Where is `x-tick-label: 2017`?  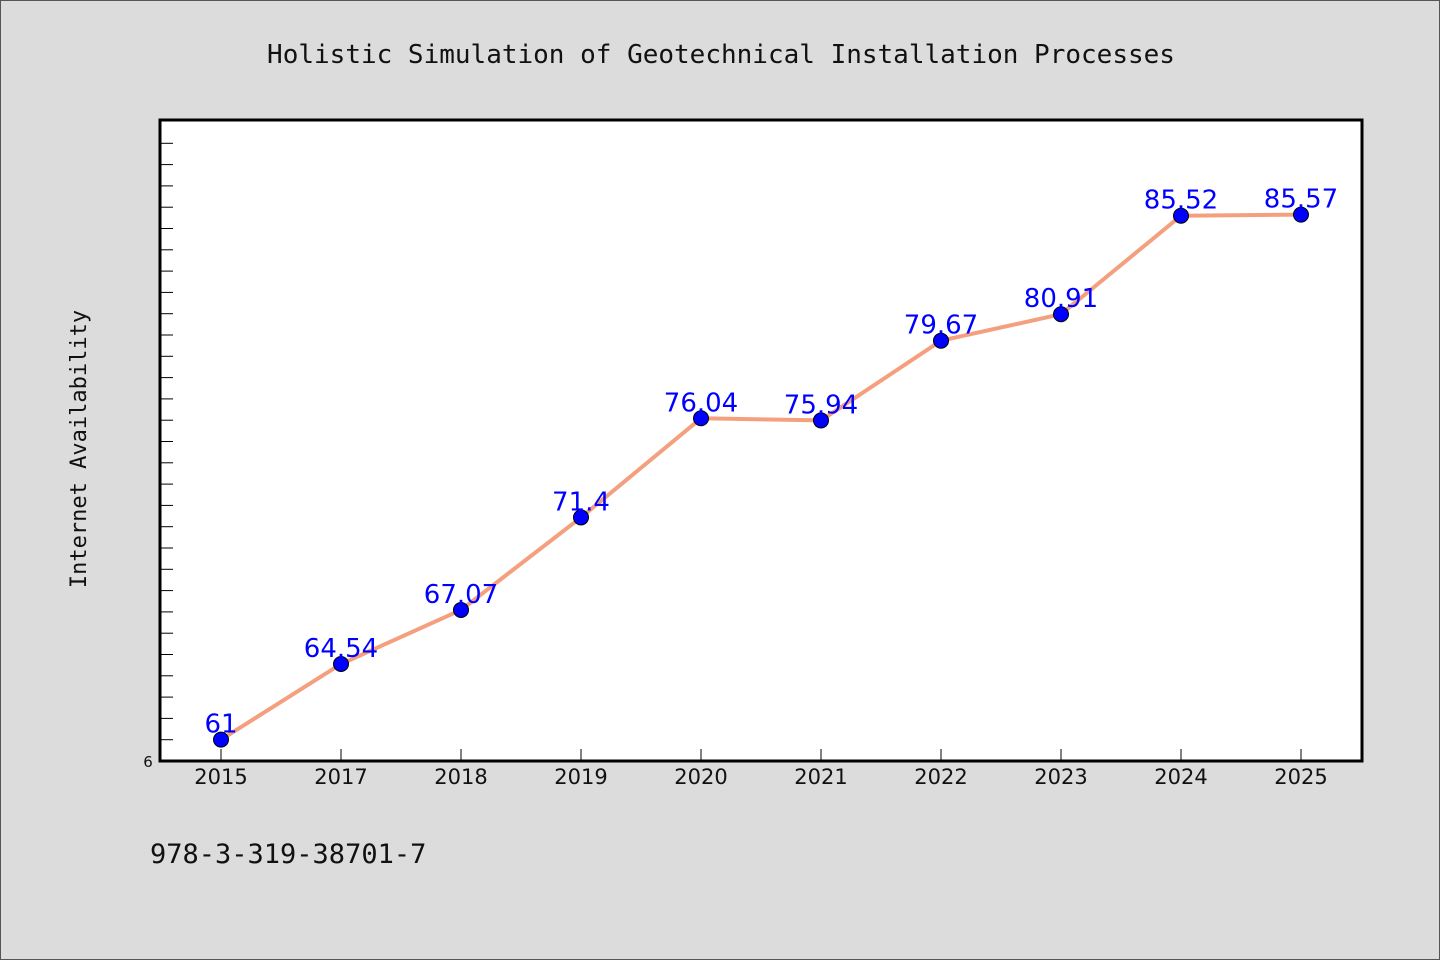
x-tick-label: 2017 is located at coordinates (340, 777).